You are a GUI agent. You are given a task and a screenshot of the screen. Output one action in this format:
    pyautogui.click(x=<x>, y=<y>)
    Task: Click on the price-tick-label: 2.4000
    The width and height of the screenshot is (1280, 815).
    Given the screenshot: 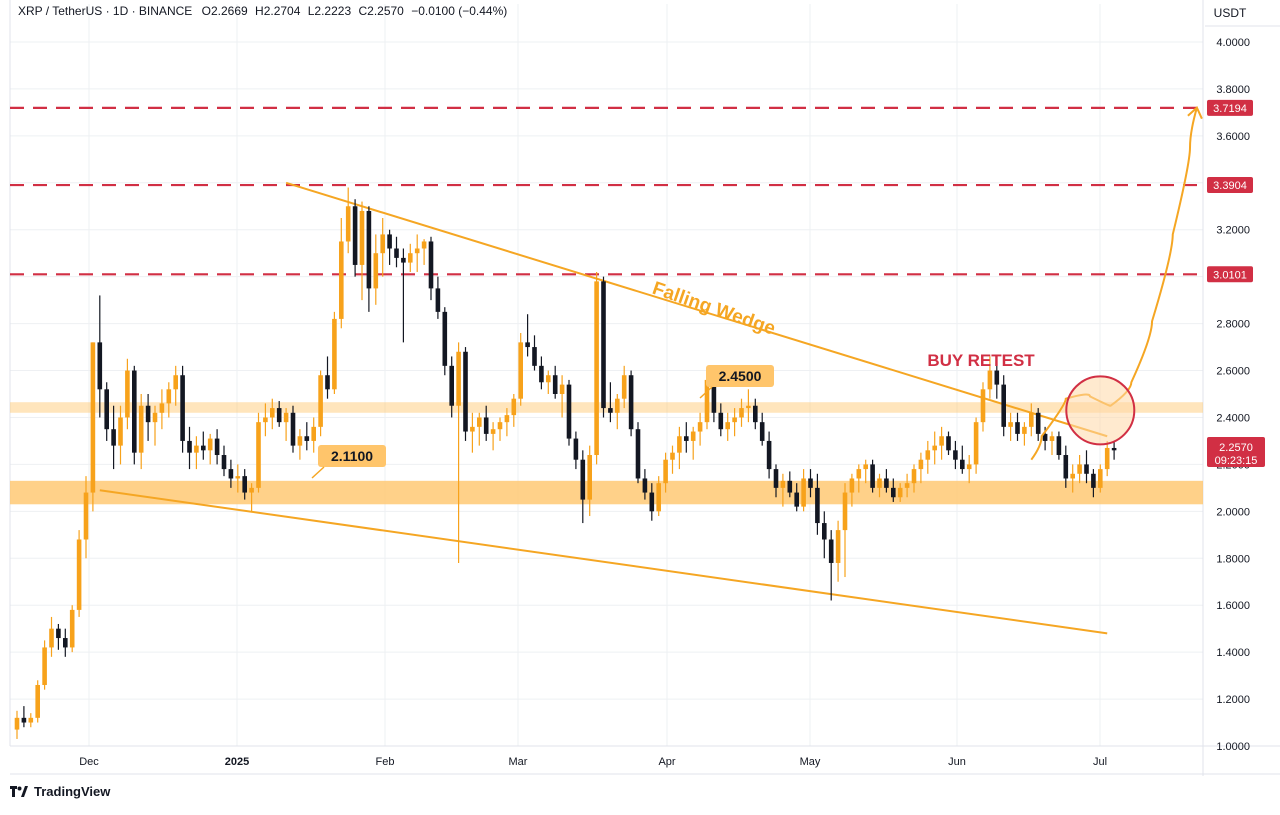 What is the action you would take?
    pyautogui.click(x=1233, y=418)
    